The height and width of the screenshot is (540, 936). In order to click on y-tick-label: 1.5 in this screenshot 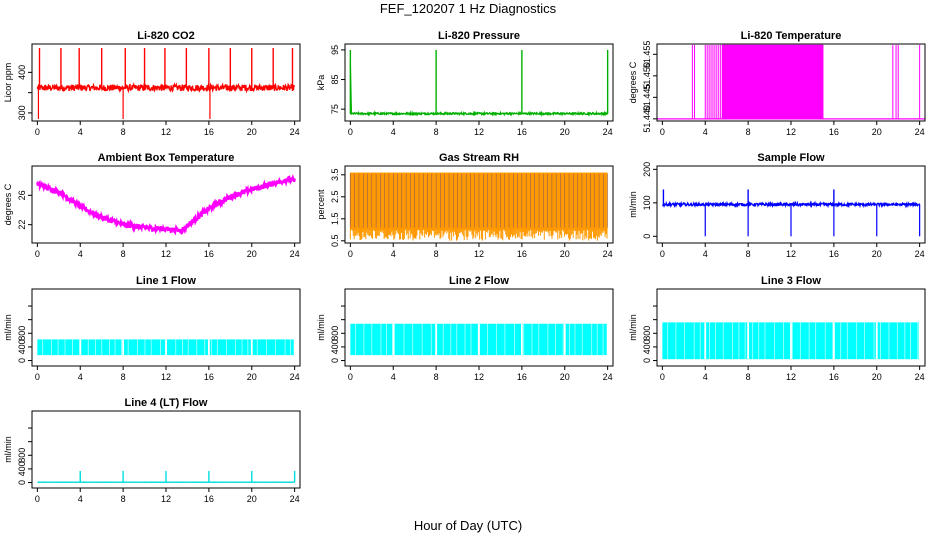, I will do `click(335, 219)`.